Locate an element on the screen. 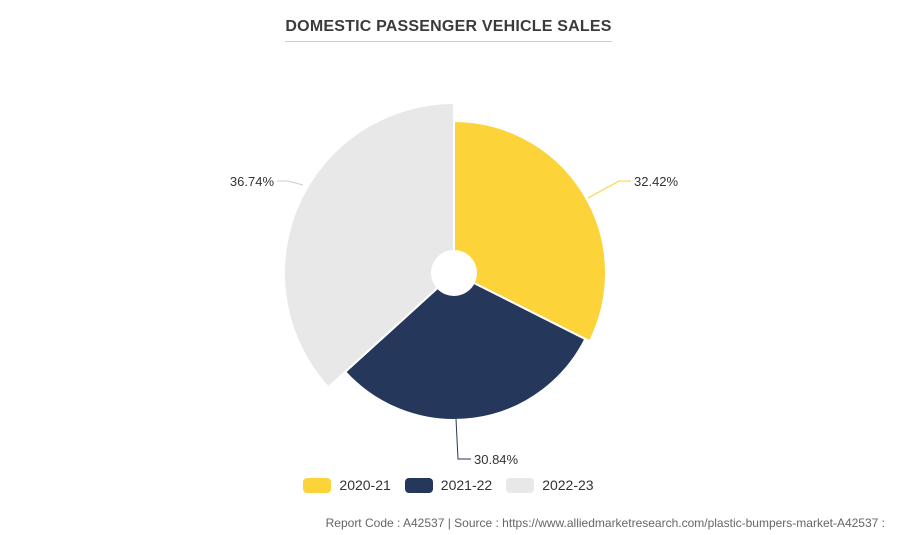 The image size is (897, 535). legend-item-2020-21: 2020-21 is located at coordinates (347, 485).